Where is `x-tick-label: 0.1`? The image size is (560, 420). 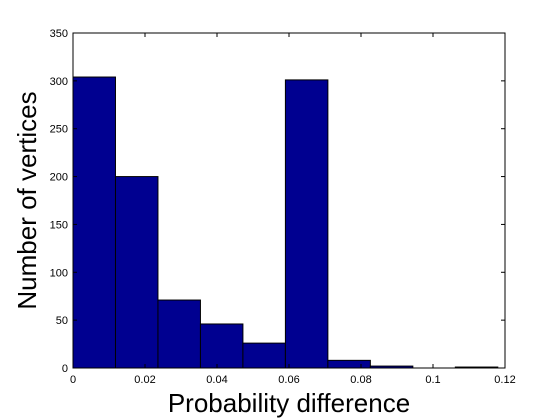 x-tick-label: 0.1 is located at coordinates (432, 380).